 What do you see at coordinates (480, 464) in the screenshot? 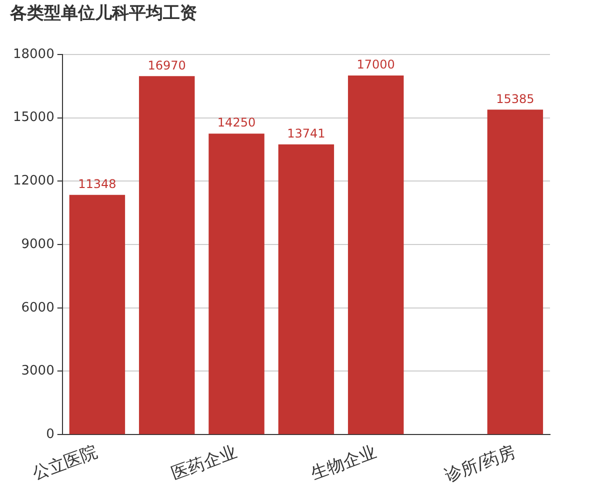
I see `x-tick-label: 诊所/药房` at bounding box center [480, 464].